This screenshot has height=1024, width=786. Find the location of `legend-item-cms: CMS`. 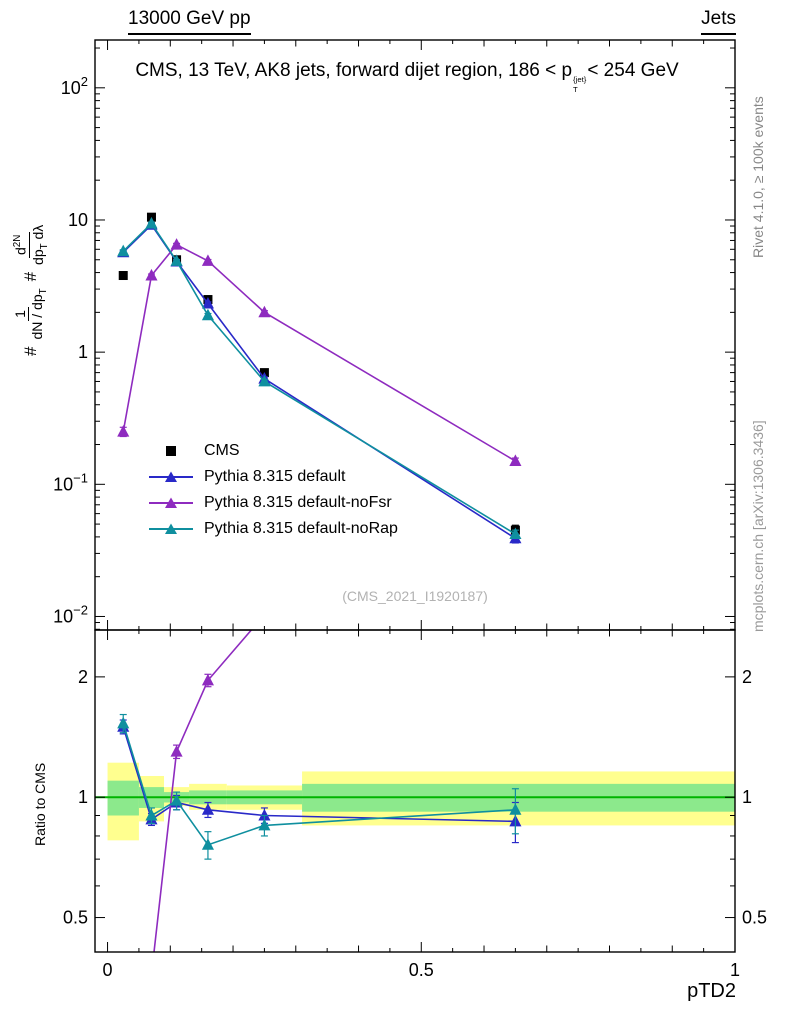

legend-item-cms: CMS is located at coordinates (272, 451).